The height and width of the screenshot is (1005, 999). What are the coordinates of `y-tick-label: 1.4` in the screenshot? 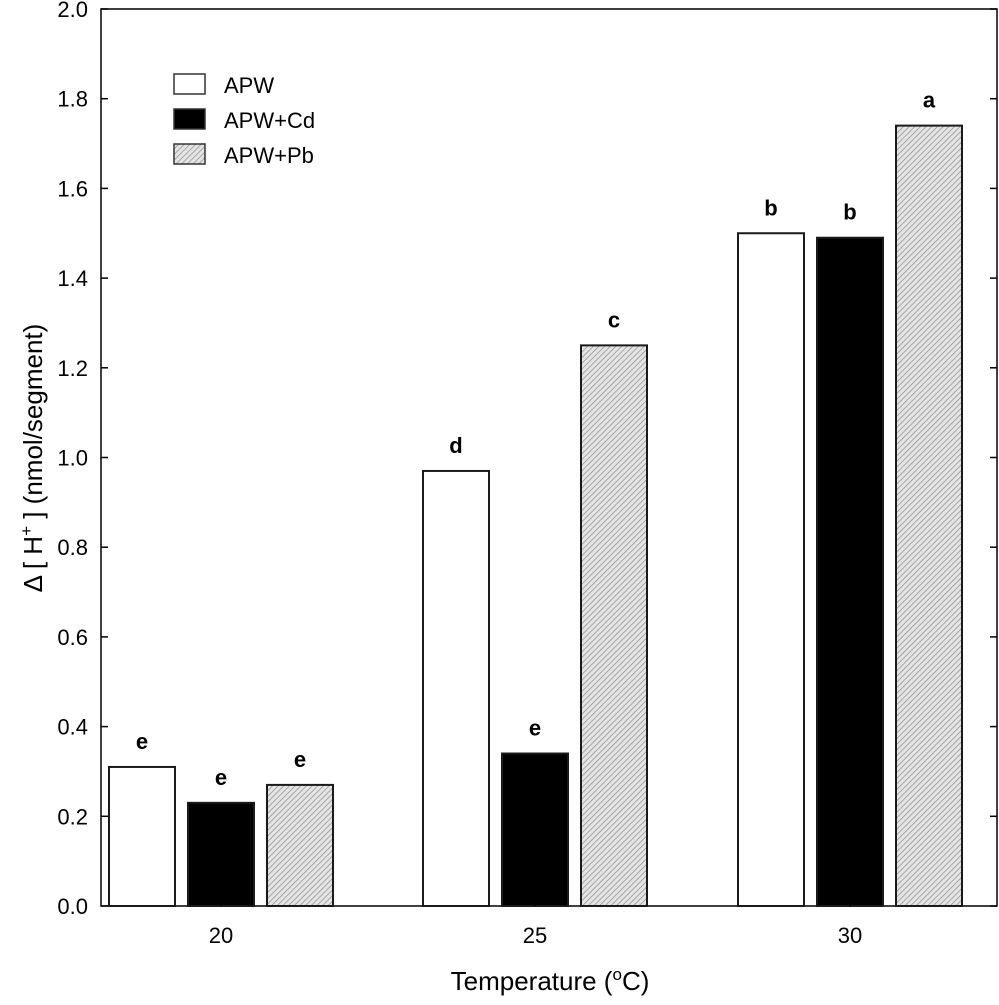 It's located at (72, 278).